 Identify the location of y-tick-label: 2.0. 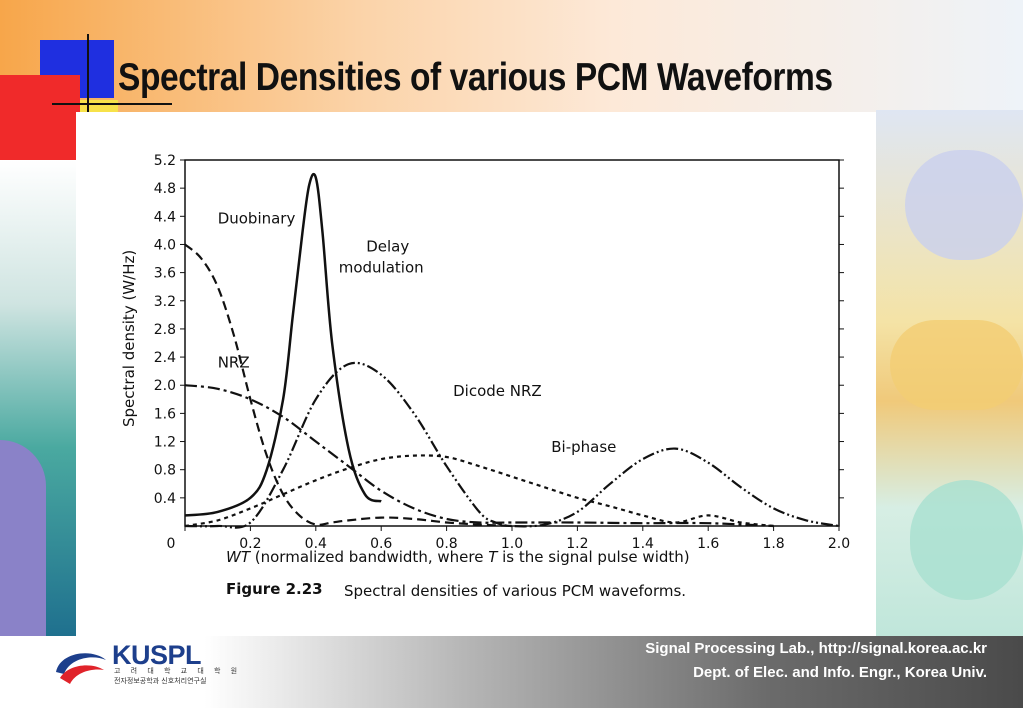
(165, 386).